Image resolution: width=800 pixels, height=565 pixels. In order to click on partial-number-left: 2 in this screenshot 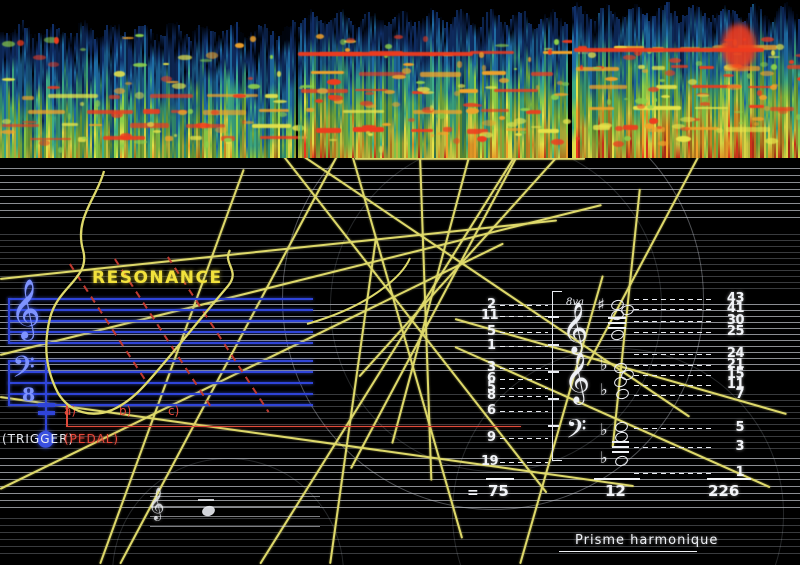, I will do `click(491, 304)`.